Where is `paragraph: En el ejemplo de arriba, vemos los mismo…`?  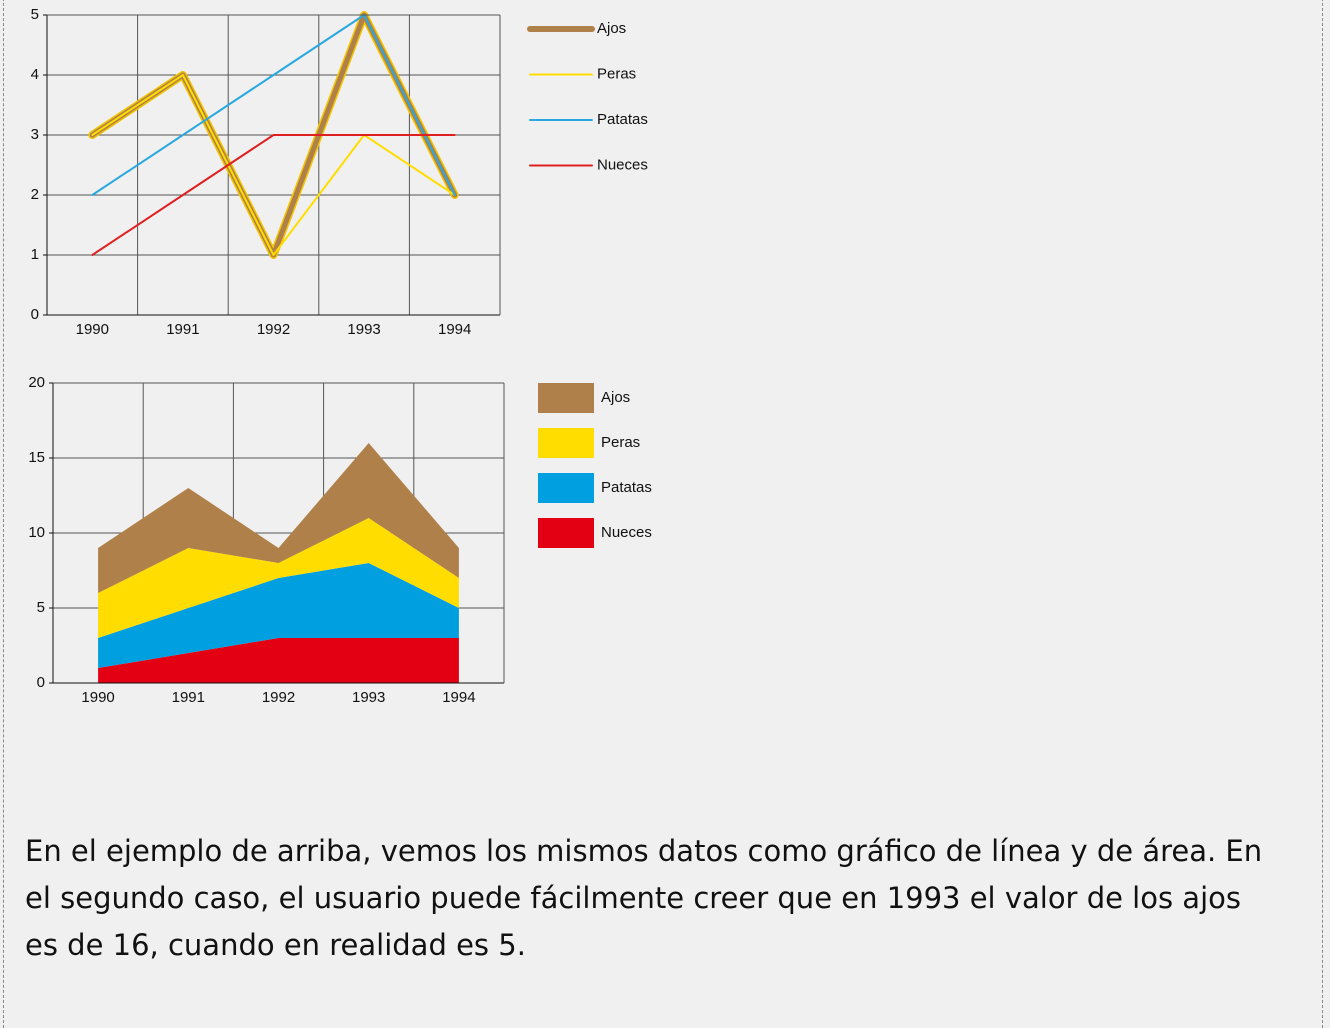 paragraph: En el ejemplo de arriba, vemos los mismo… is located at coordinates (644, 898).